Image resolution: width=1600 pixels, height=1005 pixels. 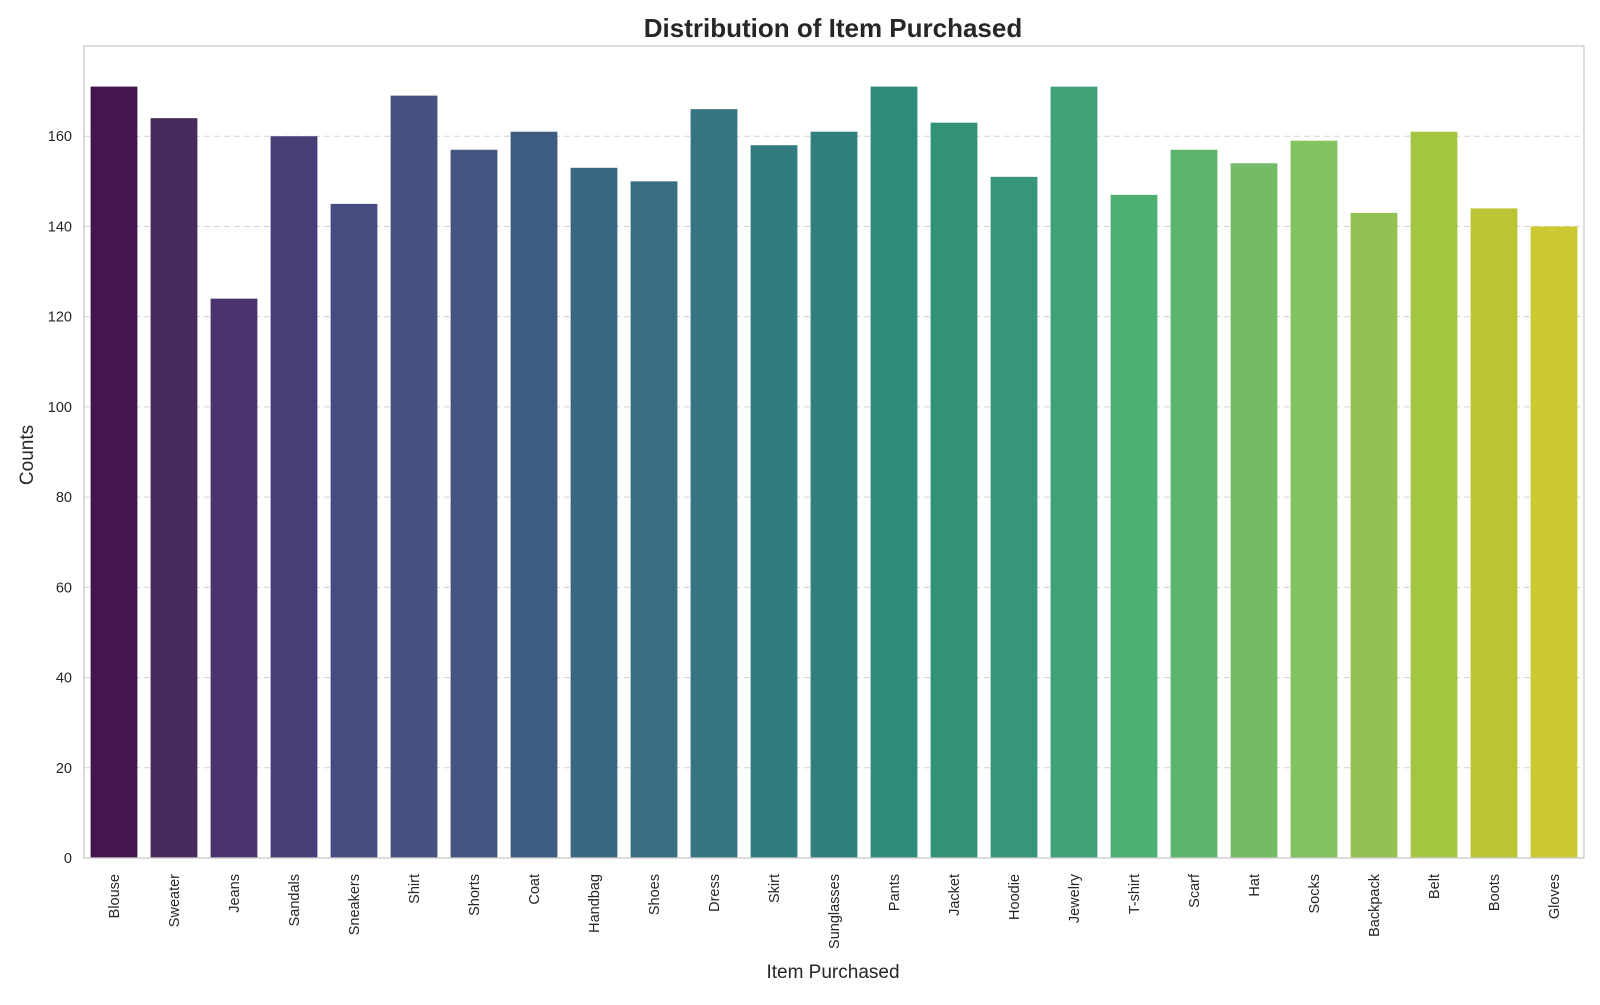 I want to click on x-tick-label-handbag: Handbag, so click(x=595, y=903).